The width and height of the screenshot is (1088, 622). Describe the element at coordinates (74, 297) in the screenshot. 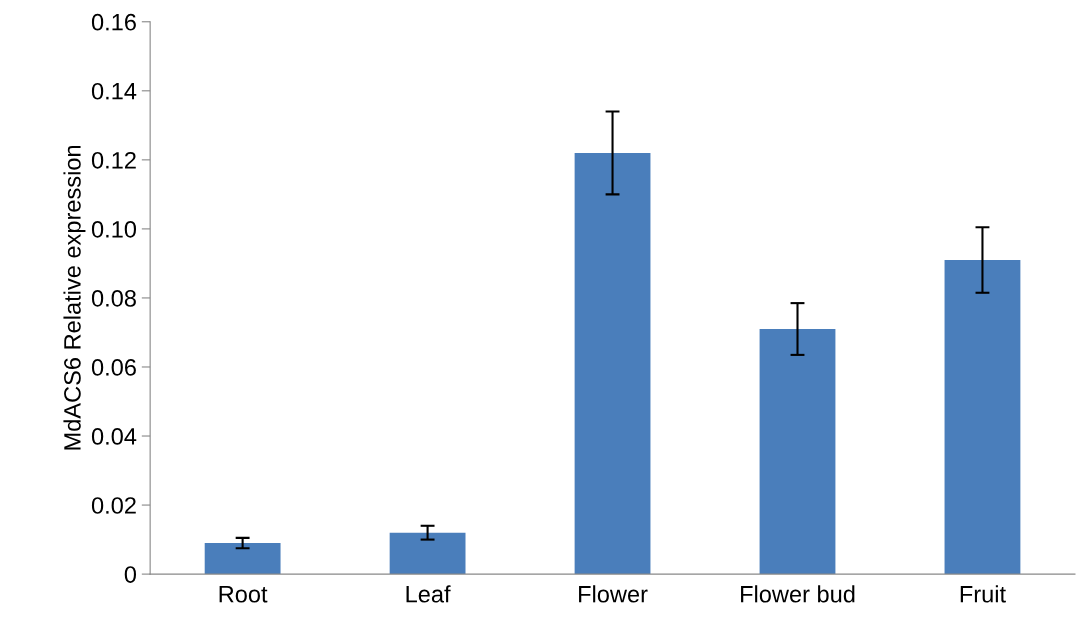

I see `y-axis-title: MdACS6 Relative expression` at that location.